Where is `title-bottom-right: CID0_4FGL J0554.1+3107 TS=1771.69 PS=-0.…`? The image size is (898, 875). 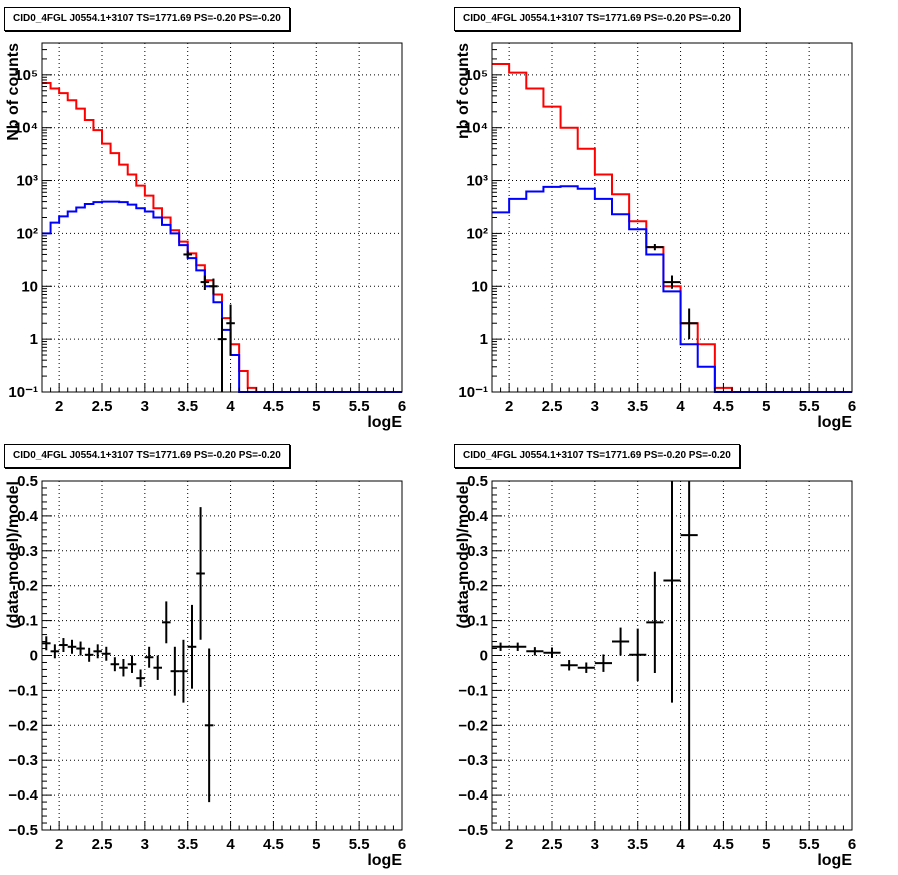
title-bottom-right: CID0_4FGL J0554.1+3107 TS=1771.69 PS=-0.… is located at coordinates (597, 456).